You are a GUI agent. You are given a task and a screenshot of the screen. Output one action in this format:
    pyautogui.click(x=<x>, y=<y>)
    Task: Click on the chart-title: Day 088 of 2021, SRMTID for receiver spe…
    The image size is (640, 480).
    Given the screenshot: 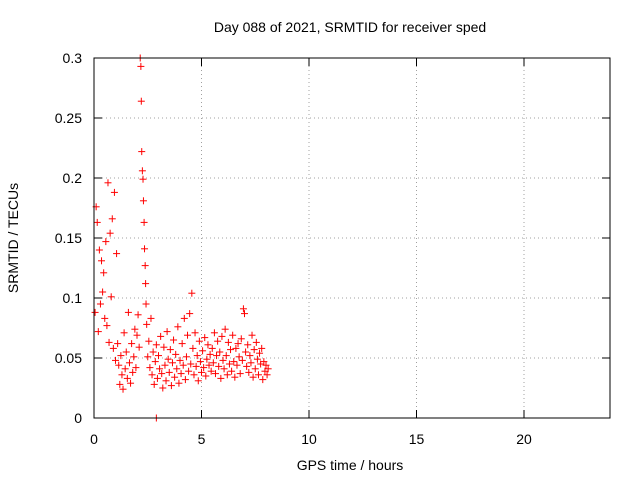 What is the action you would take?
    pyautogui.click(x=350, y=27)
    